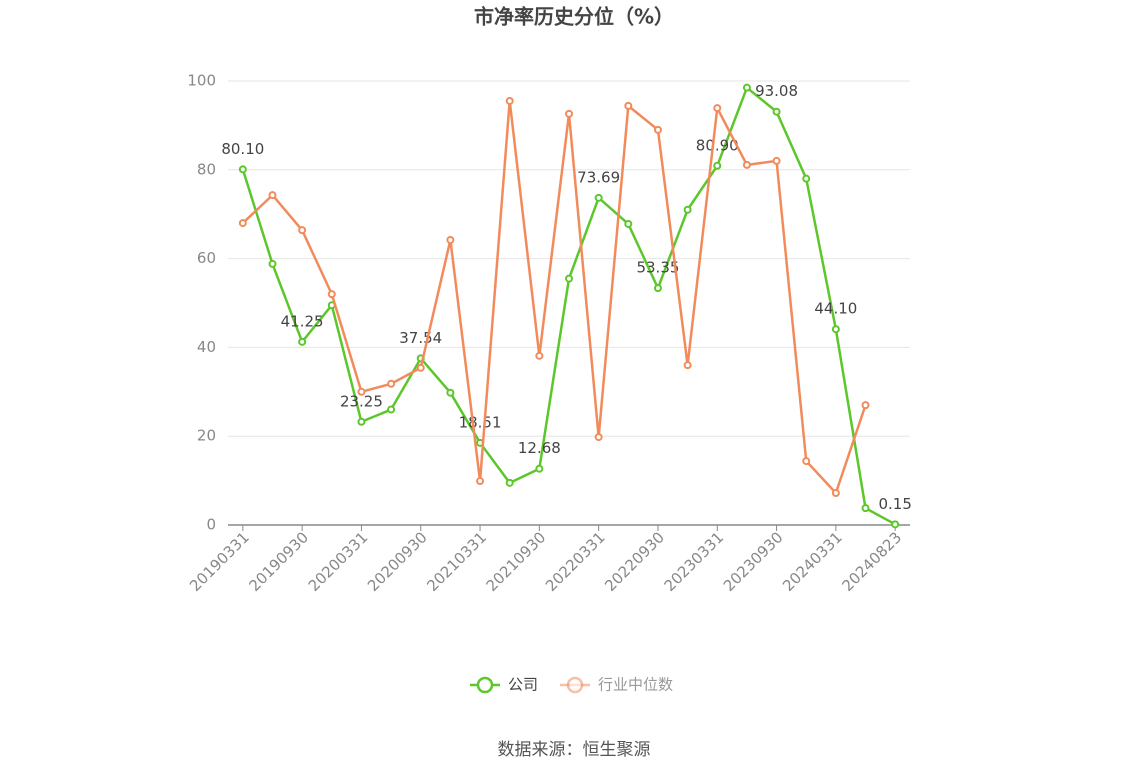  What do you see at coordinates (420, 338) in the screenshot?
I see `value-label: 37.54` at bounding box center [420, 338].